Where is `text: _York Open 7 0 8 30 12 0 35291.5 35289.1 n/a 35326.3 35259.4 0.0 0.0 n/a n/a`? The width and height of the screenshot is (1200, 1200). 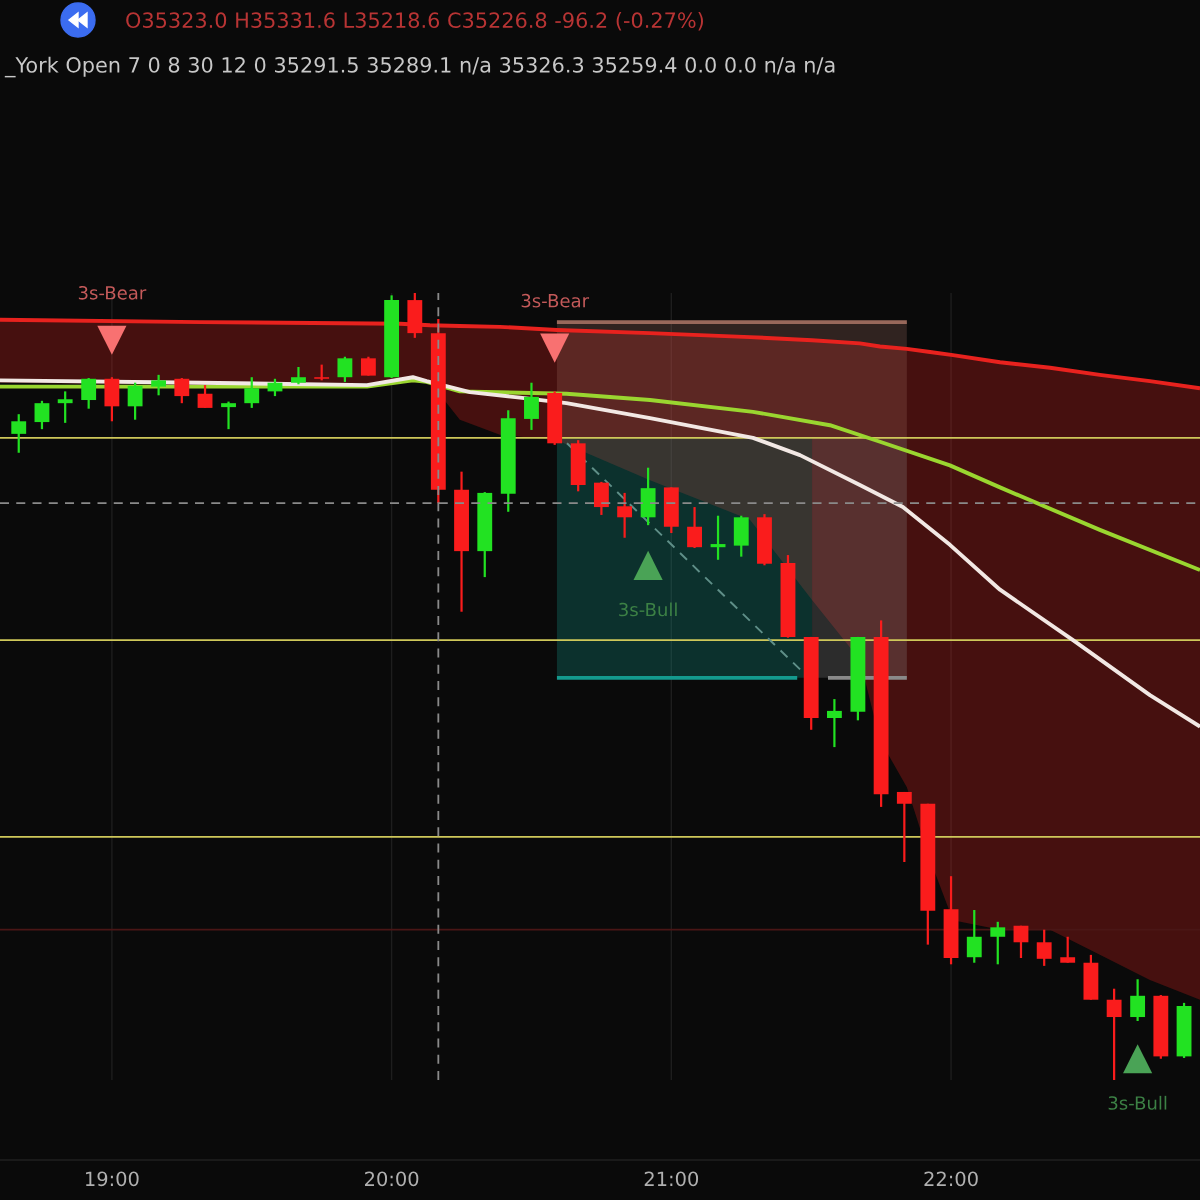 text: _York Open 7 0 8 30 12 0 35291.5 35289.1 n/a 35326.3 35259.4 0.0 0.0 n/a n/a is located at coordinates (419, 67).